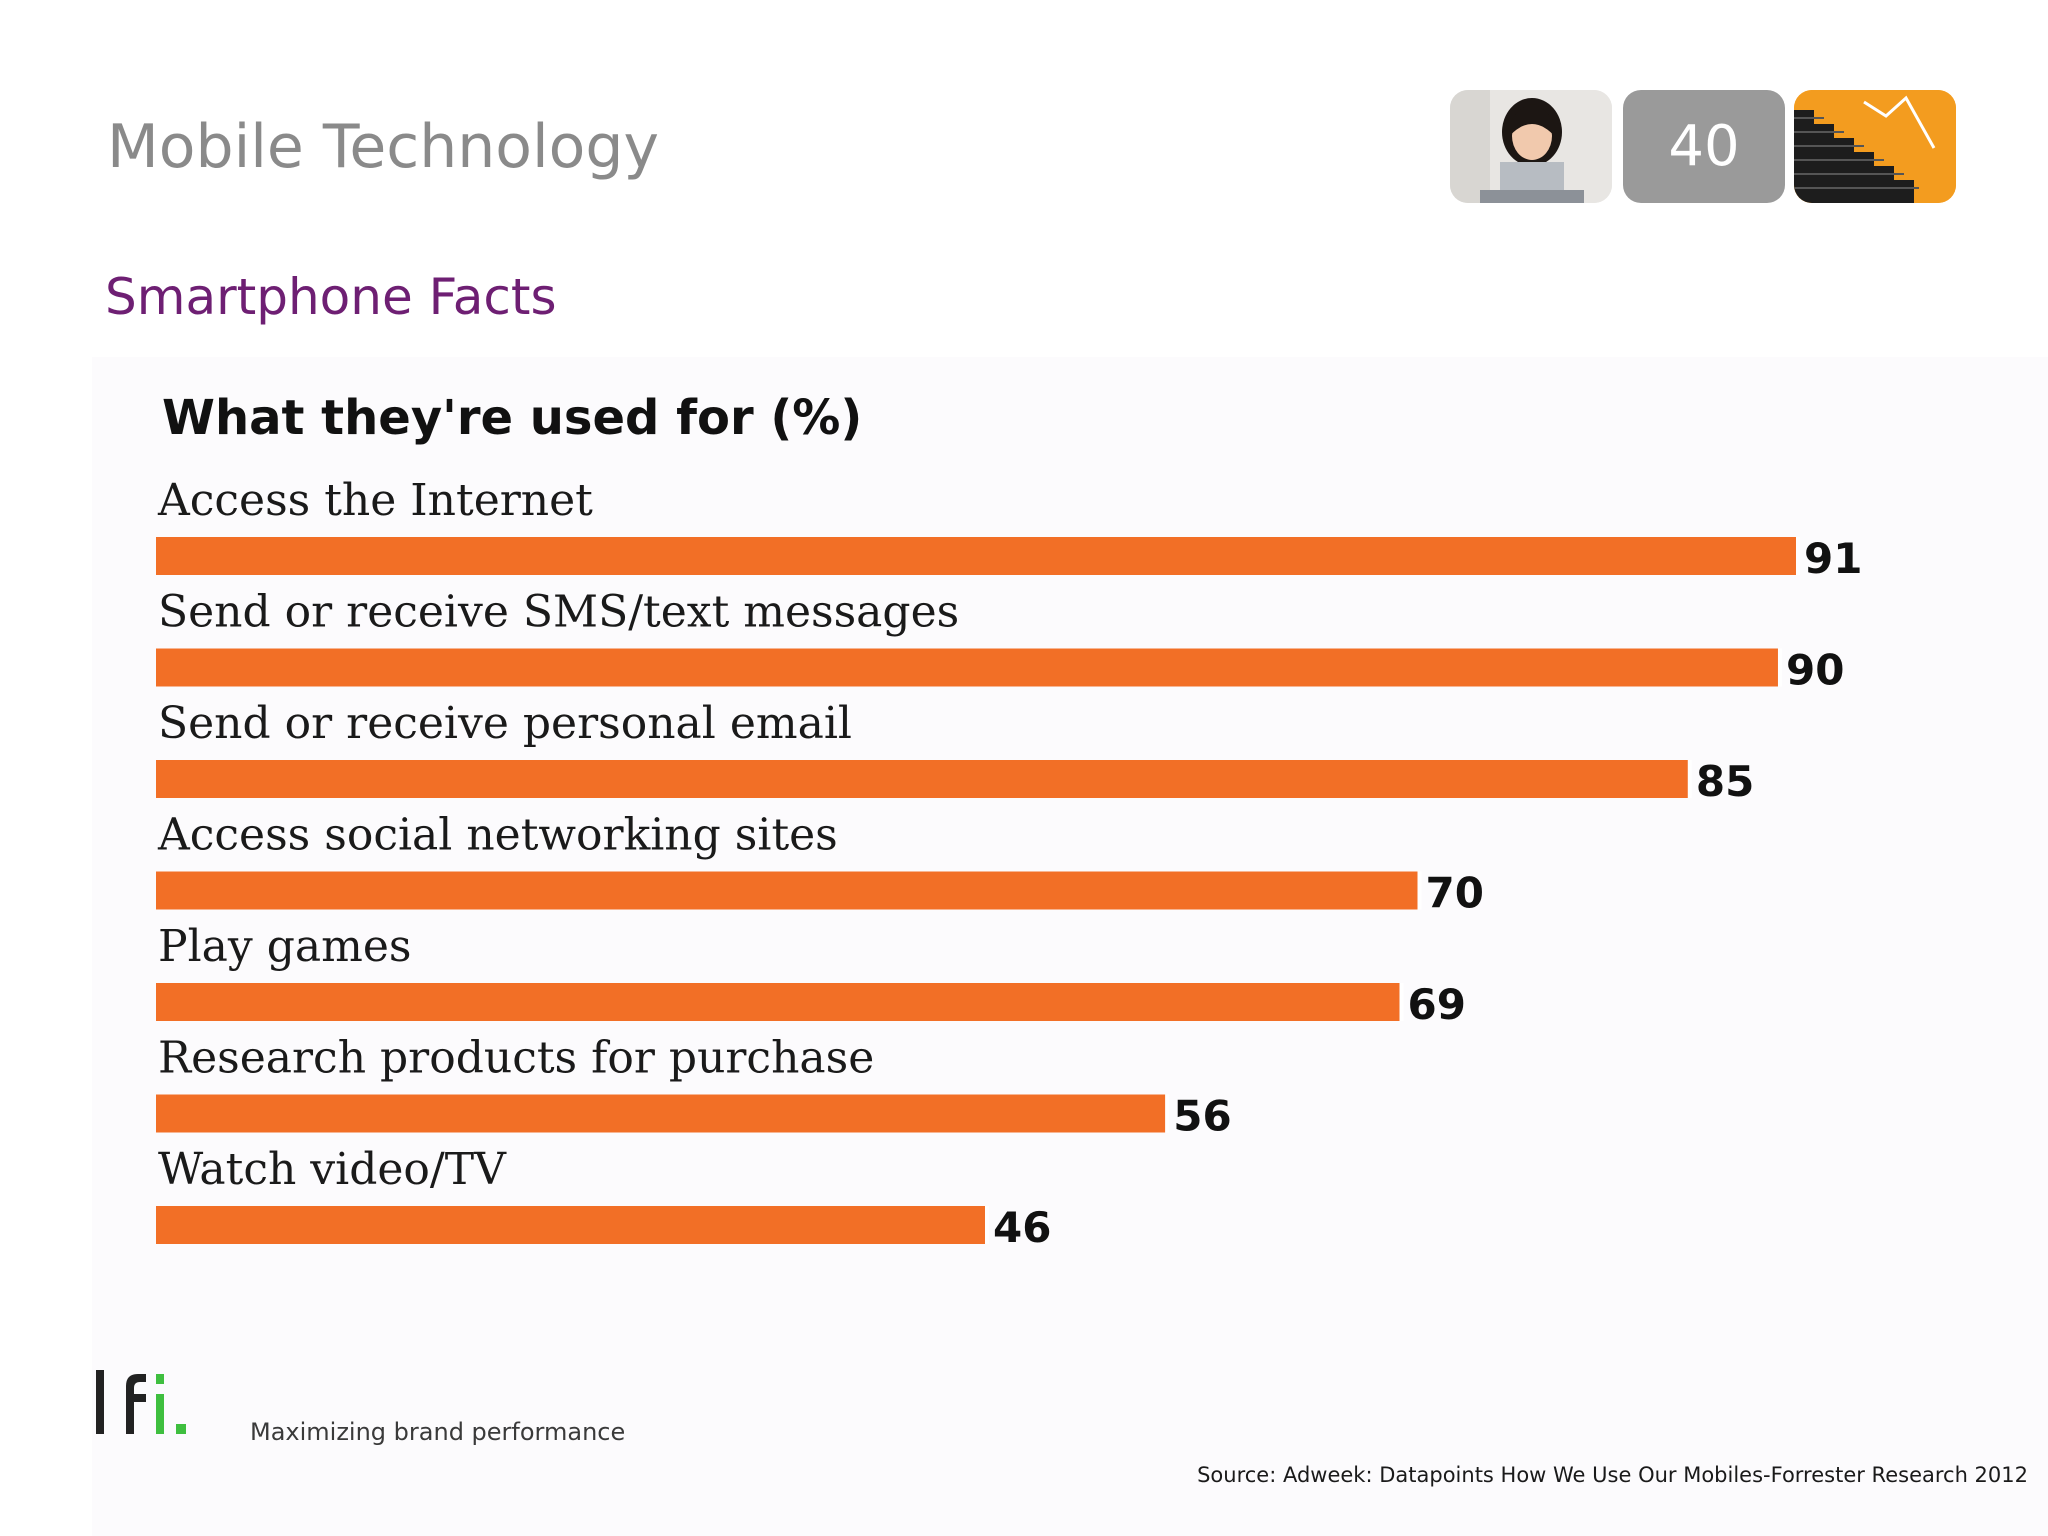 Image resolution: width=2048 pixels, height=1536 pixels. Describe the element at coordinates (1437, 1004) in the screenshot. I see `value-label: 69` at that location.